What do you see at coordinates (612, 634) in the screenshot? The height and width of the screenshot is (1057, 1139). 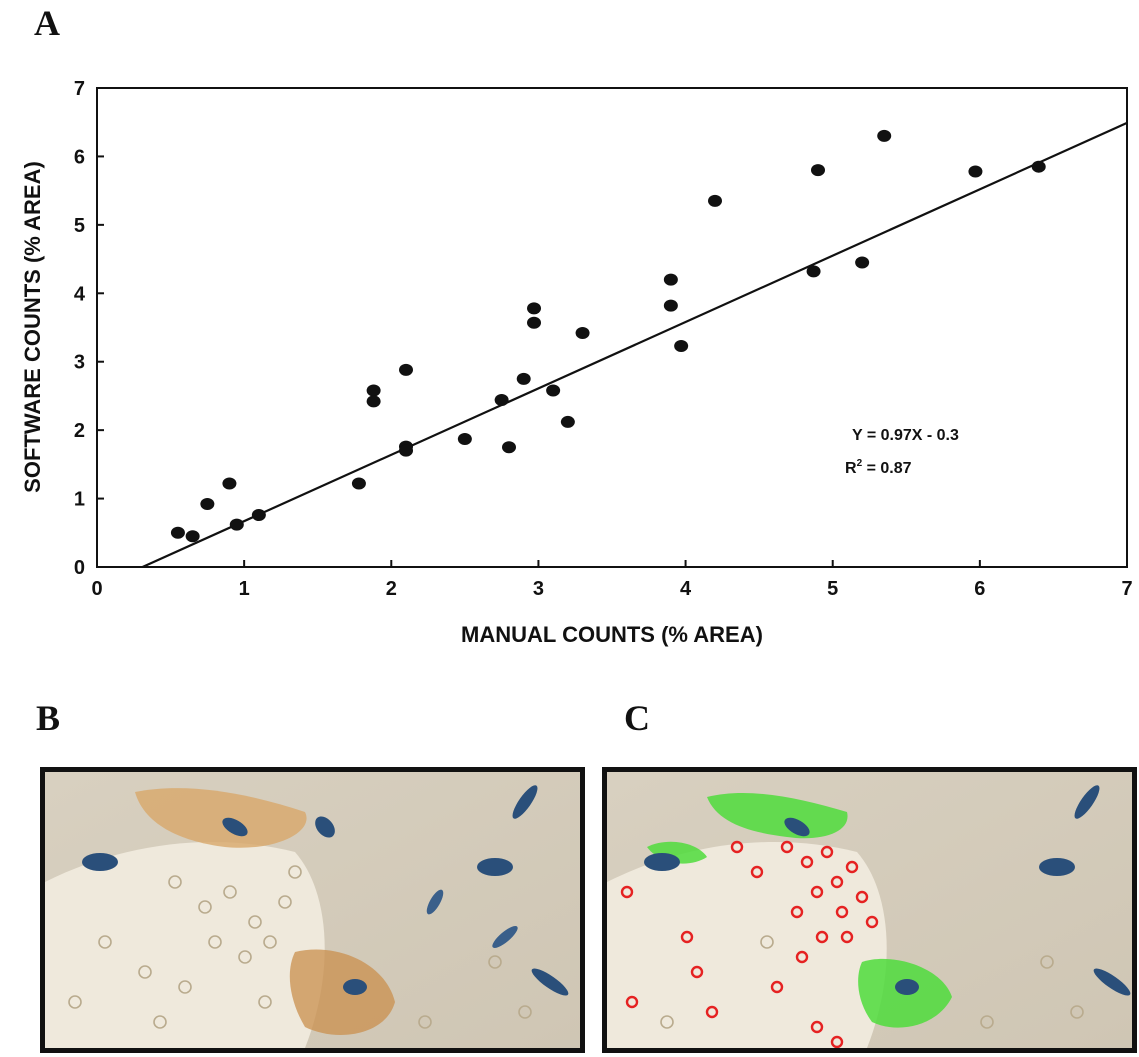 I see `x-axis-label: MANUAL COUNTS (% AREA)` at bounding box center [612, 634].